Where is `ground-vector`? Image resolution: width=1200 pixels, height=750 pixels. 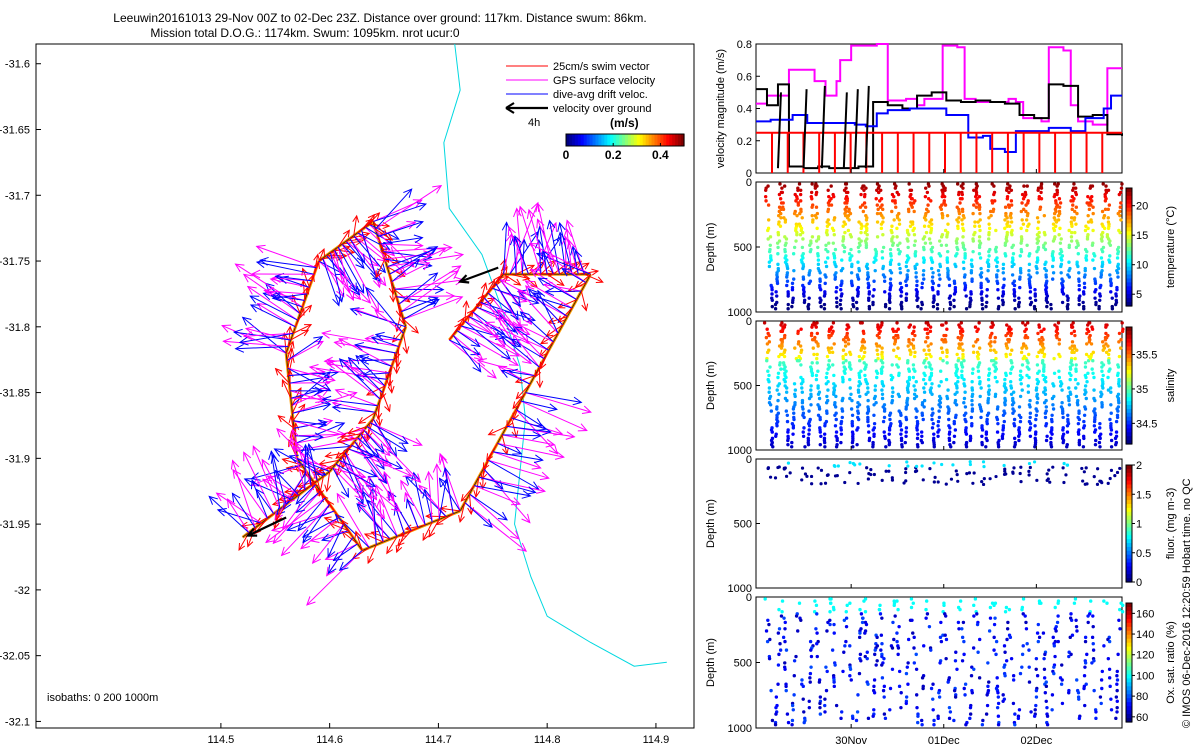
ground-vector is located at coordinates (267, 526).